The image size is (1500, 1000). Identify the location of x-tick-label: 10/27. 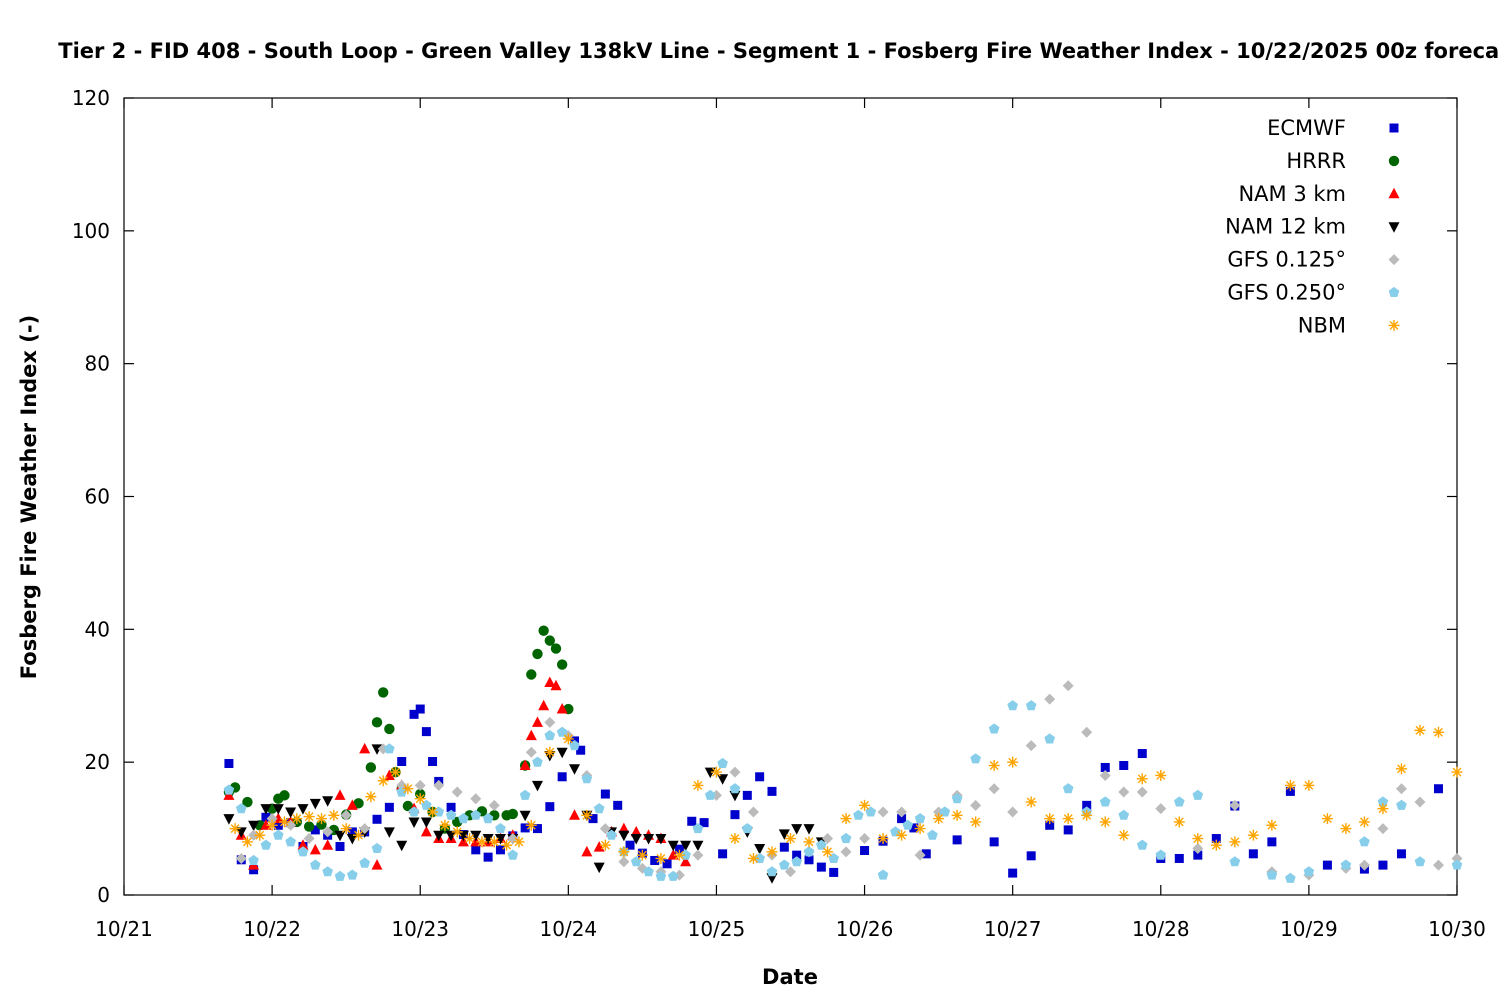
(1013, 929).